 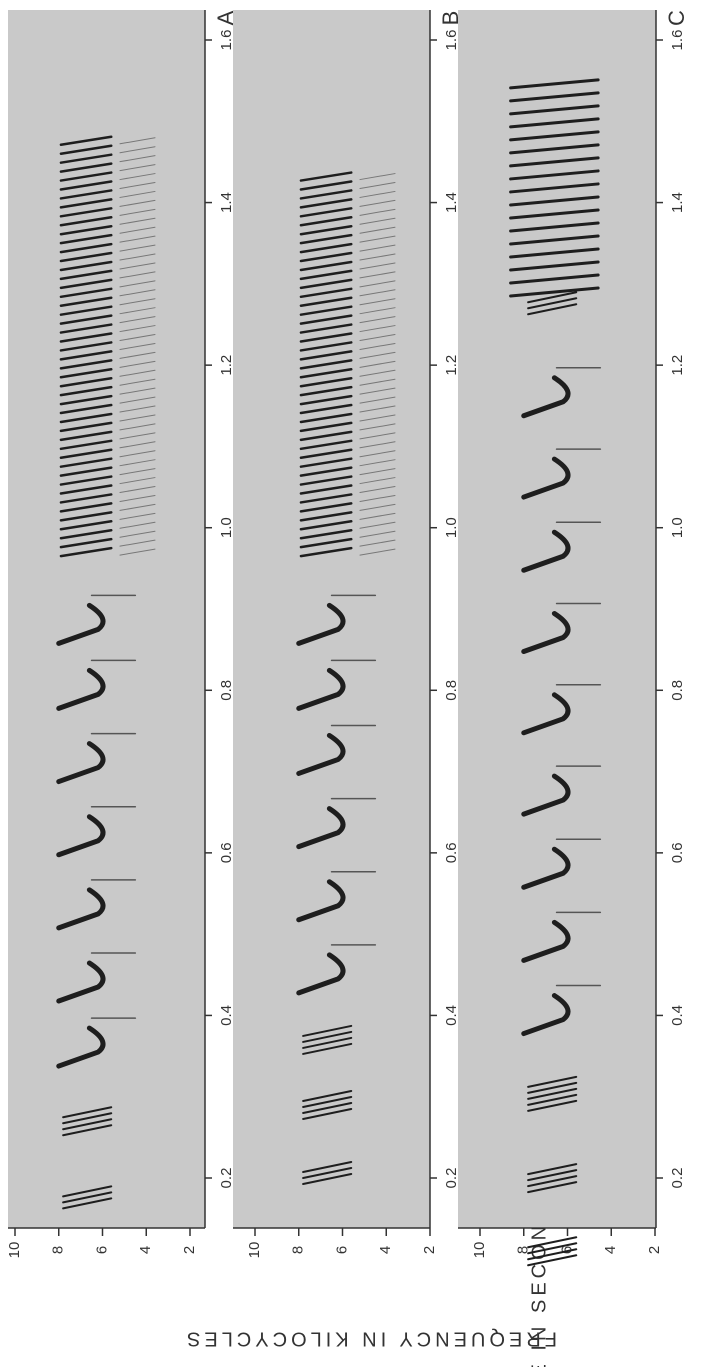 I want to click on frequency-tick-label: 8, so click(x=58, y=1250).